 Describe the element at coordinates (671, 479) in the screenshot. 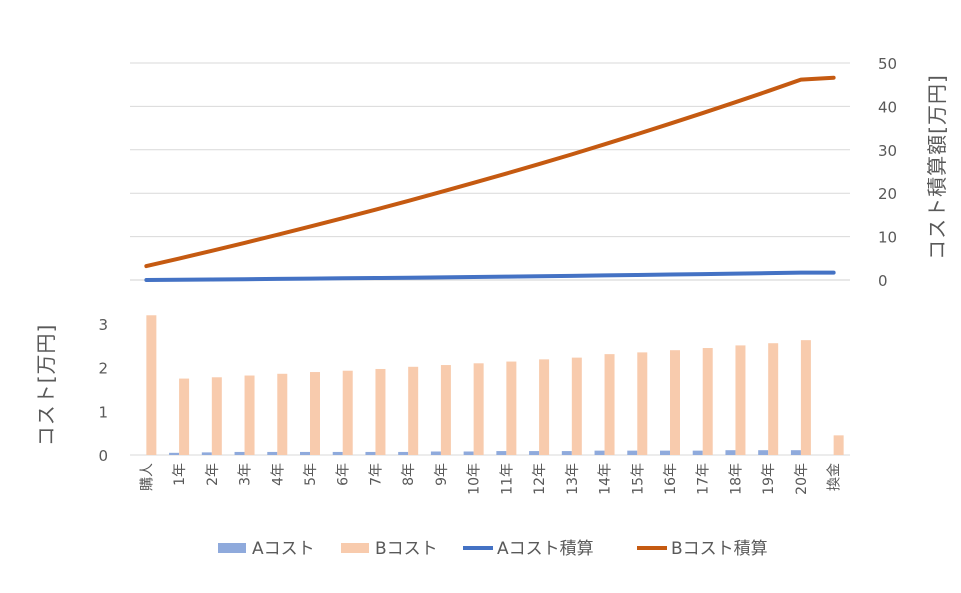

I see `category-tick-label: 16年` at that location.